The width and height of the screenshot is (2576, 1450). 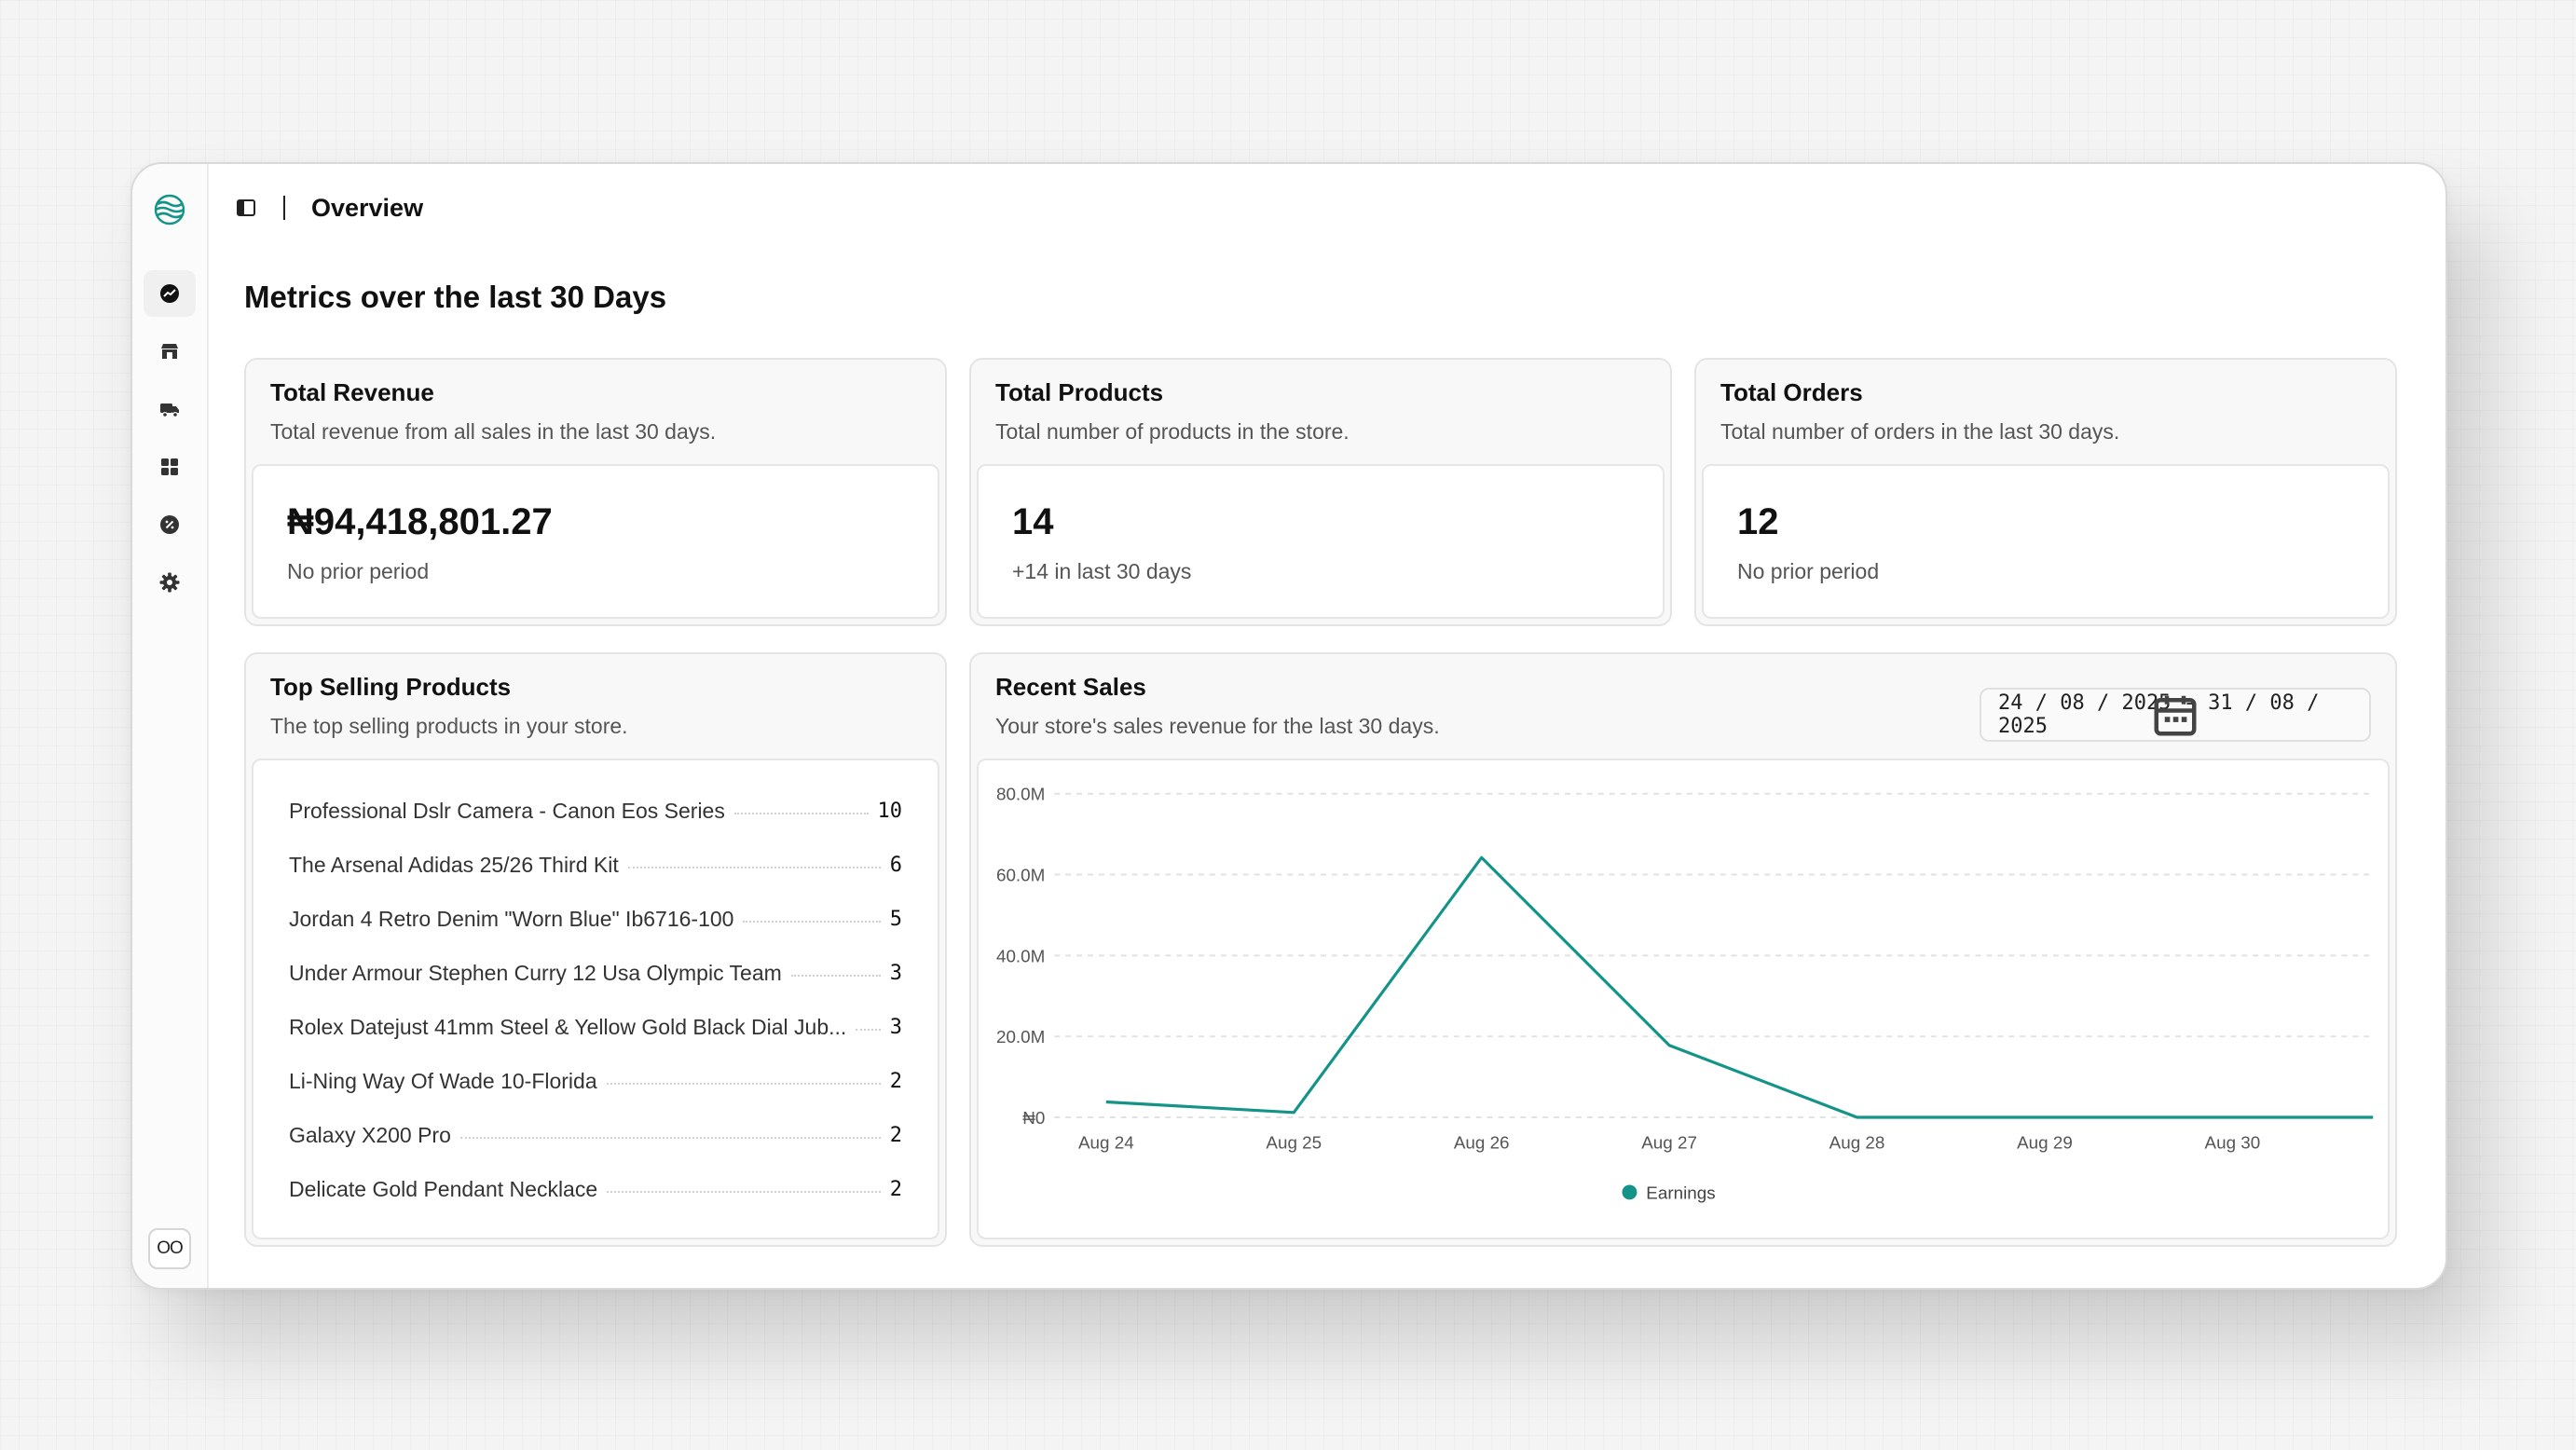 What do you see at coordinates (1758, 521) in the screenshot?
I see `metric-value: 12` at bounding box center [1758, 521].